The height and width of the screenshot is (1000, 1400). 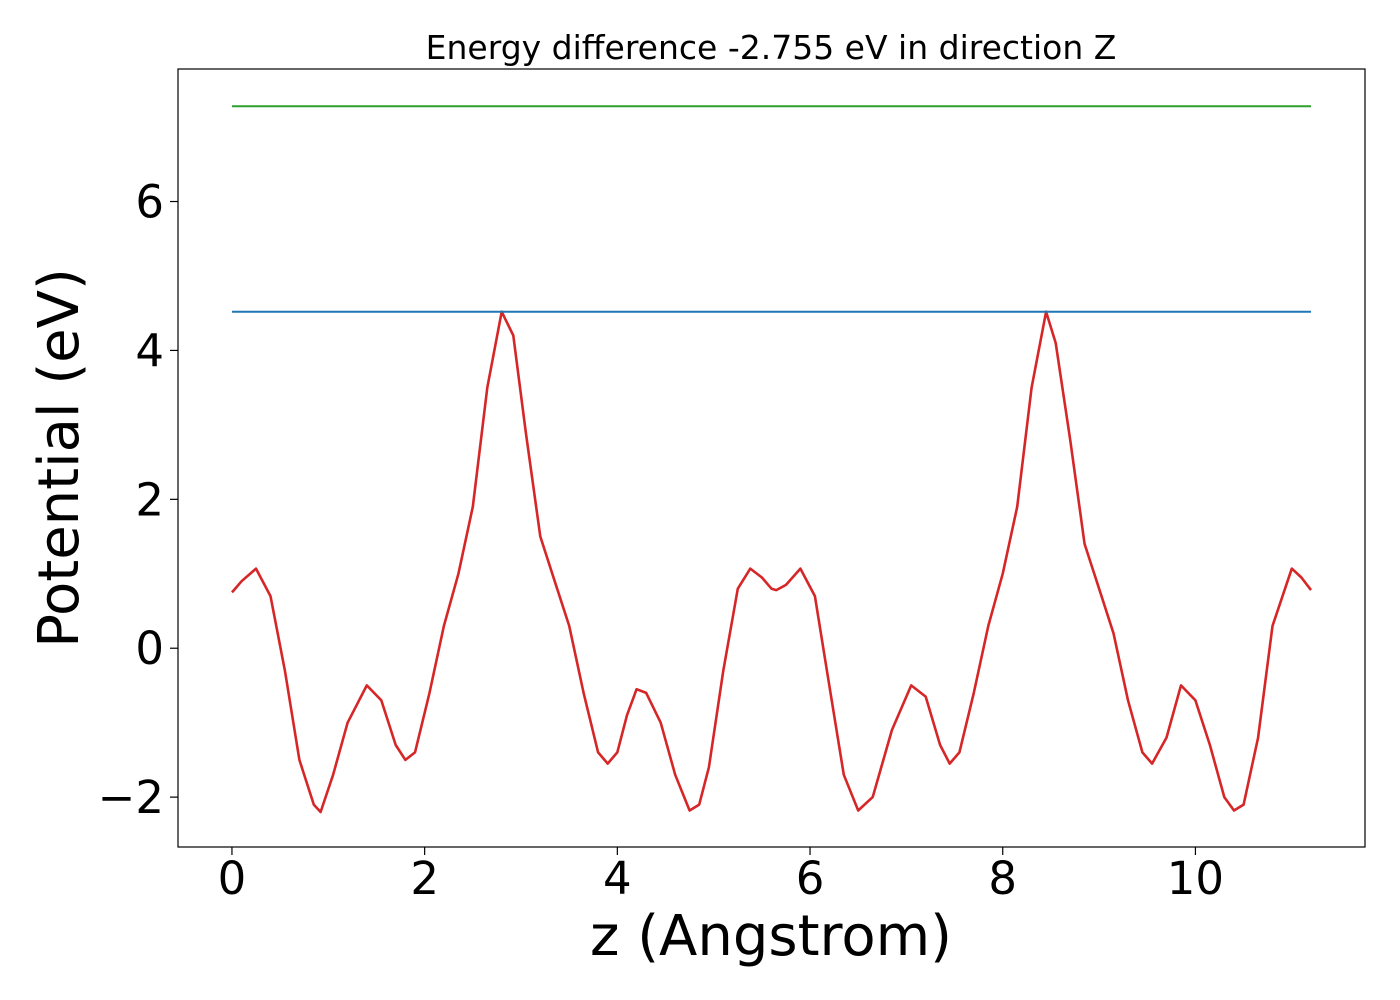 What do you see at coordinates (1002, 878) in the screenshot?
I see `x-tick-label: 8` at bounding box center [1002, 878].